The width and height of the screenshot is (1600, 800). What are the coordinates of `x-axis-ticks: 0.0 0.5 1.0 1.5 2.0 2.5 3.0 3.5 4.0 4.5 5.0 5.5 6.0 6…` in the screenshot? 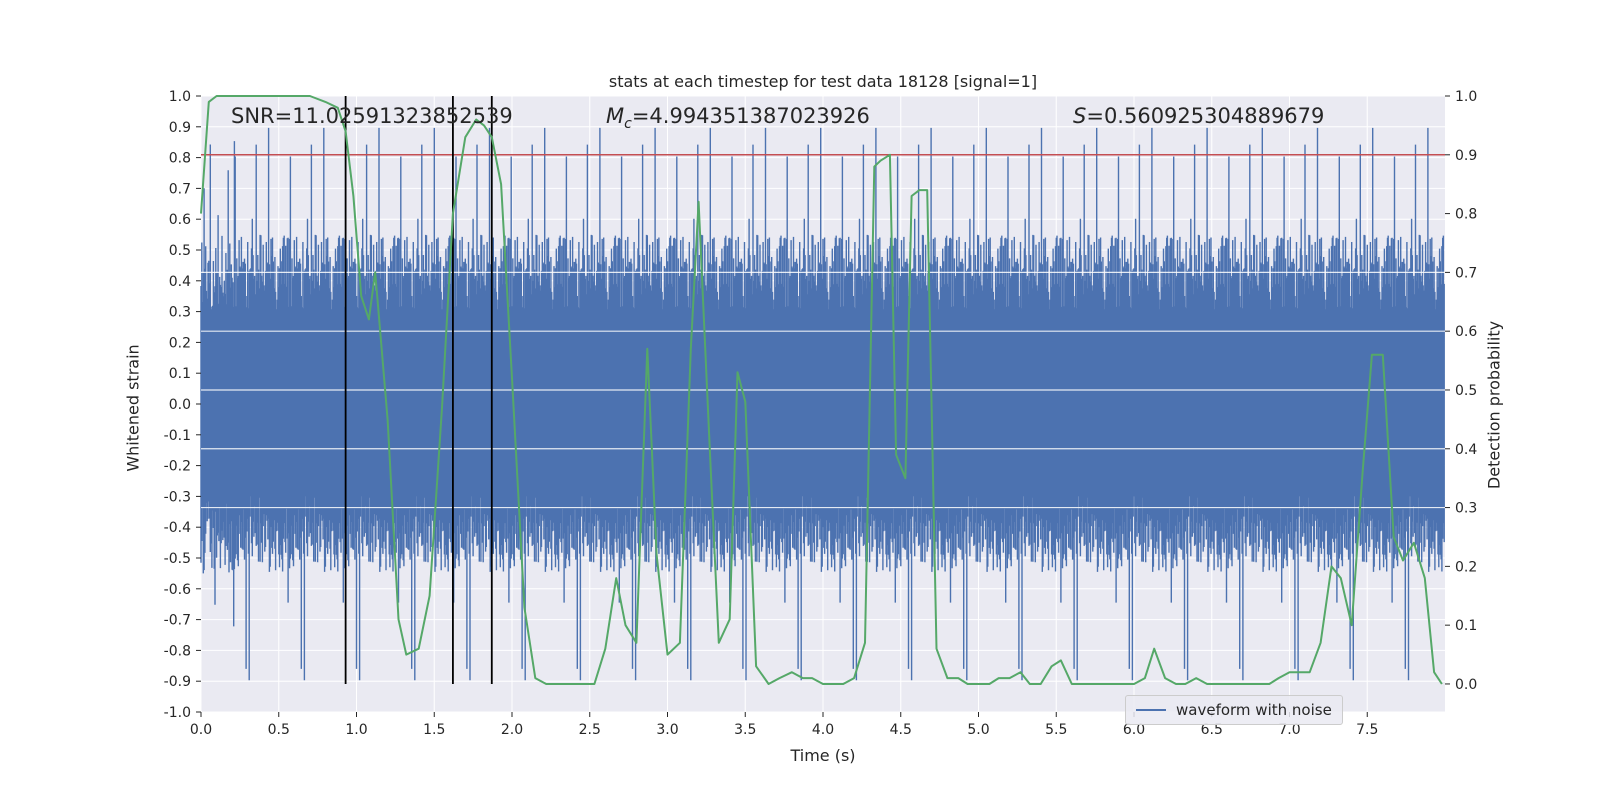 It's located at (784, 725).